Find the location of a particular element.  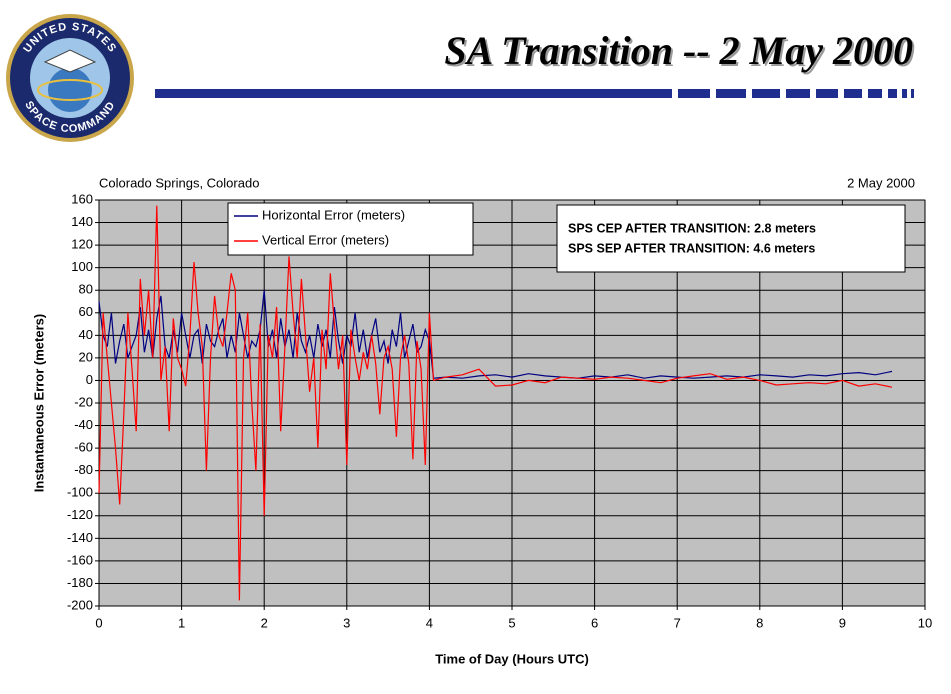

y-tick-label: -80 is located at coordinates (83, 469).